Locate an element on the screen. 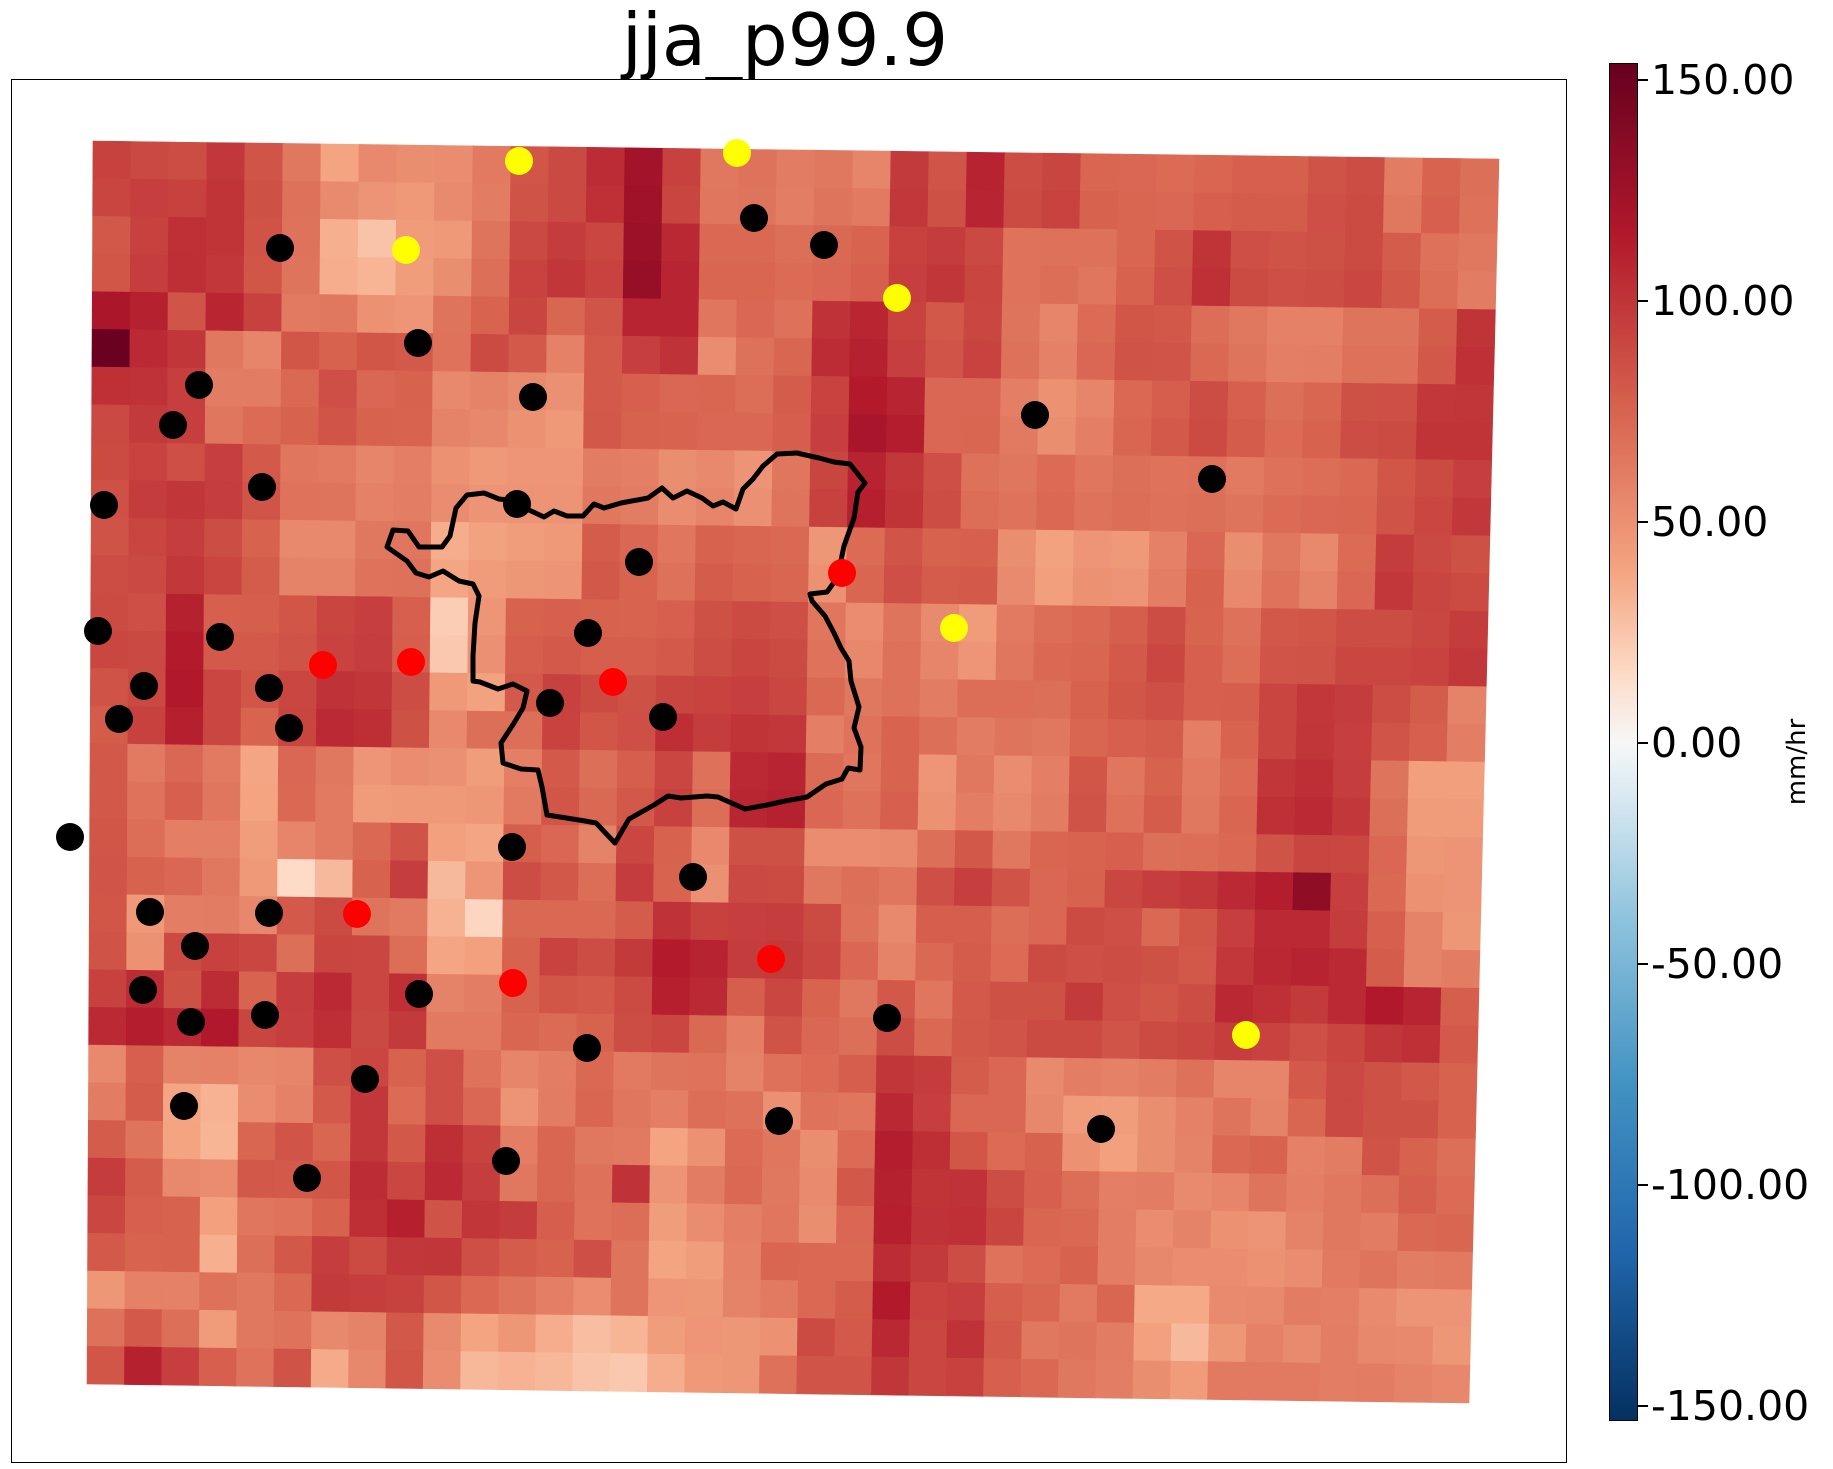 The height and width of the screenshot is (1469, 1833). station-marker-black is located at coordinates (533, 397).